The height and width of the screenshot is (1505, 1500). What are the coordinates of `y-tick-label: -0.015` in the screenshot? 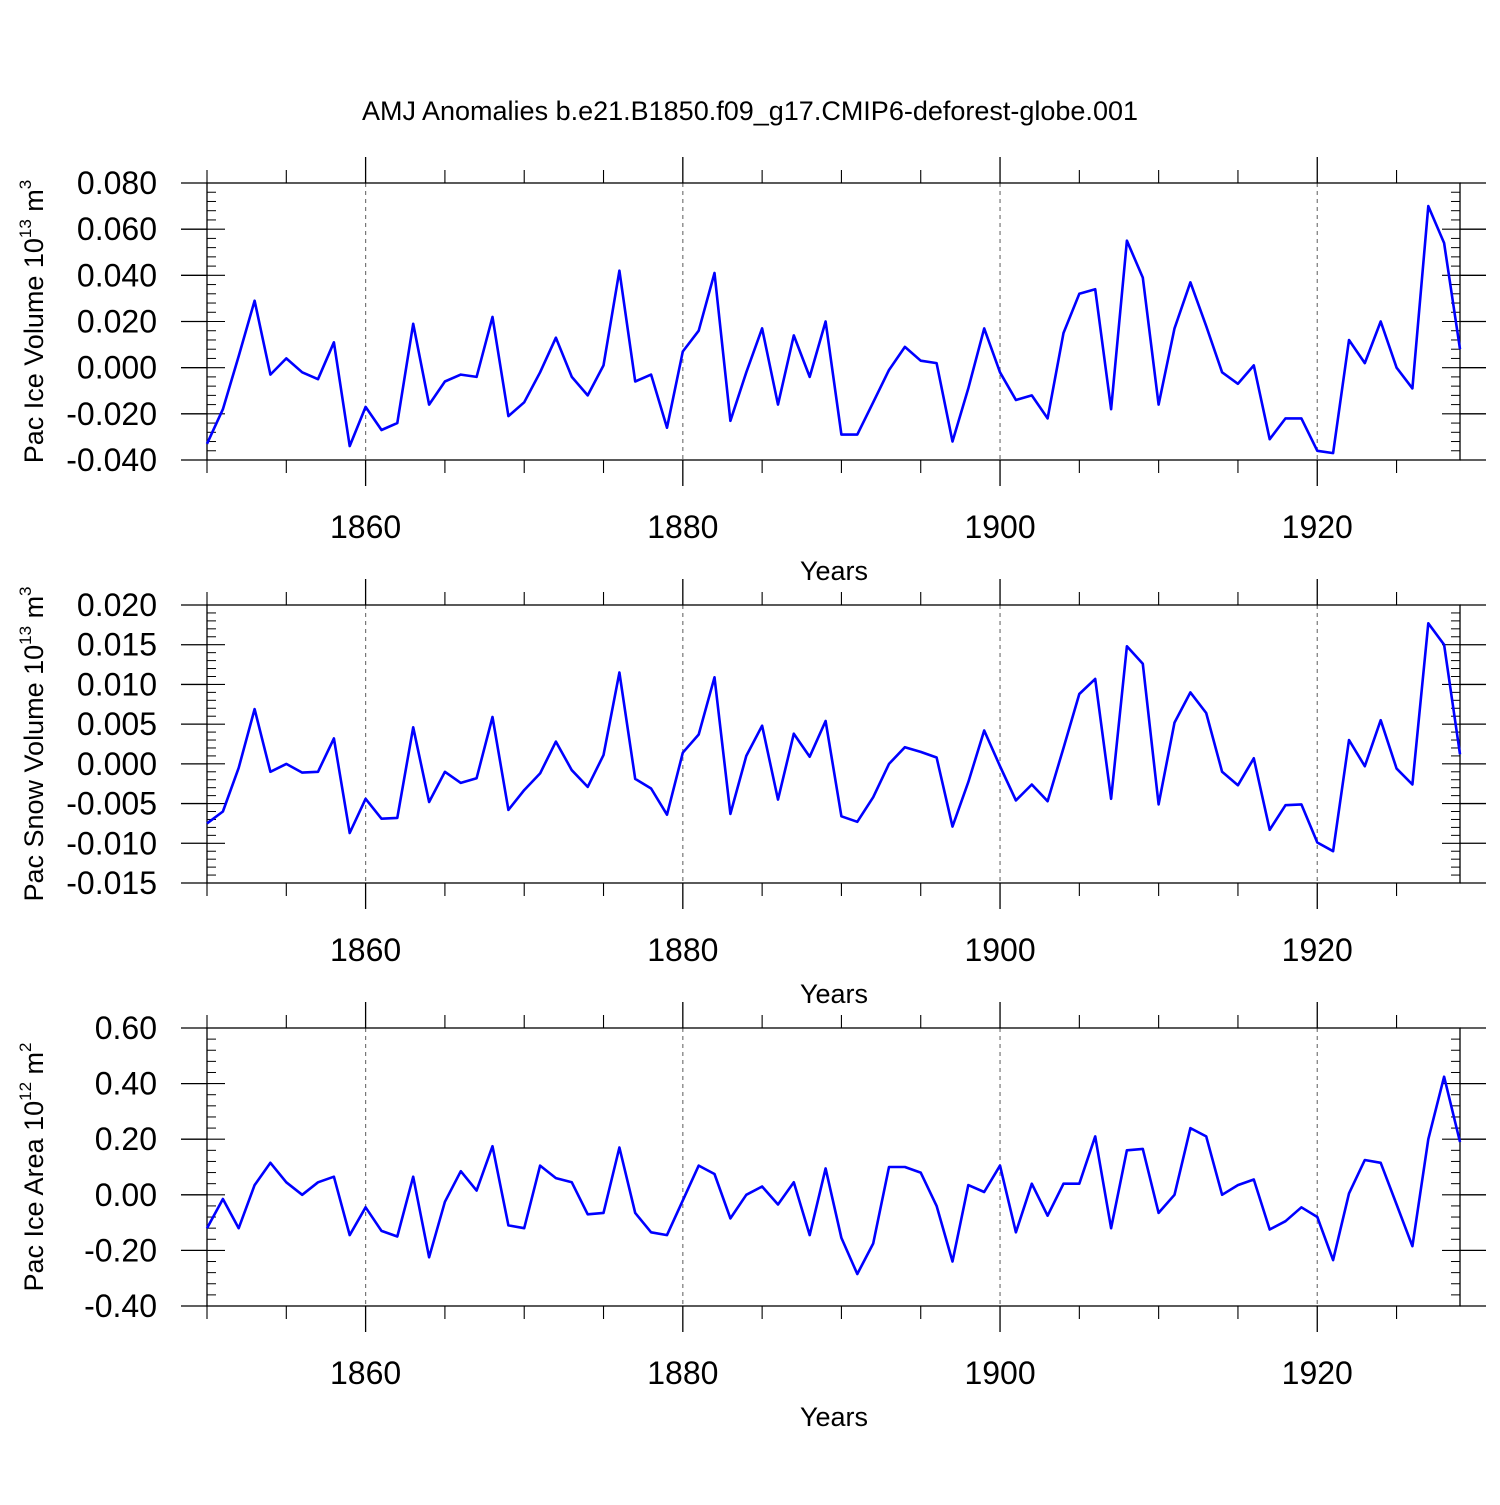 It's located at (111, 883).